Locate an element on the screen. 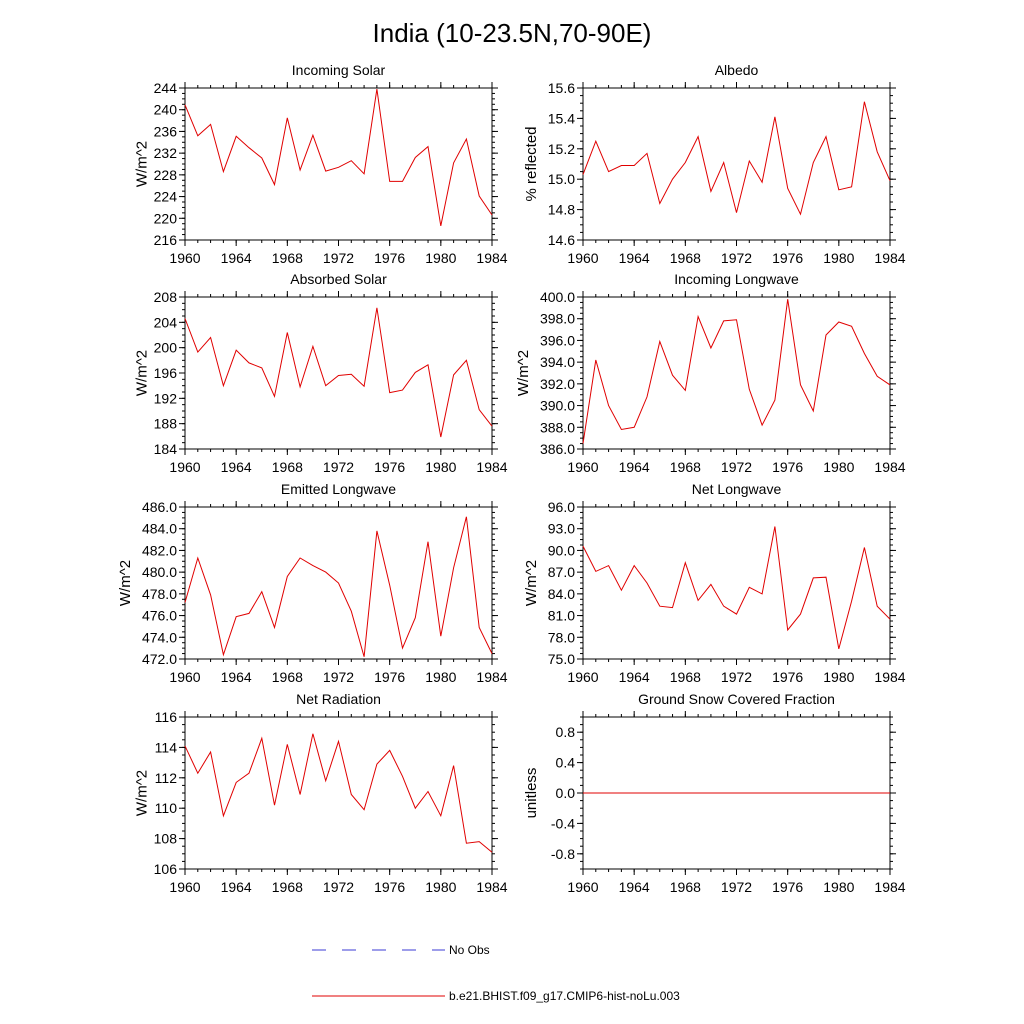  y-axis-label: % reflected is located at coordinates (531, 163).